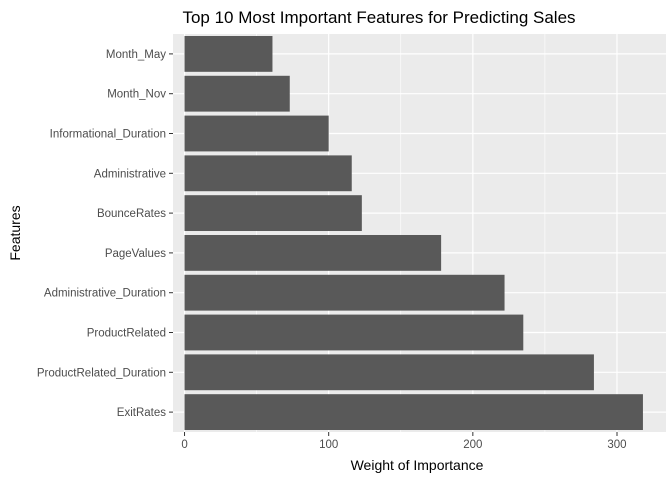  What do you see at coordinates (131, 214) in the screenshot?
I see `y-tick-label: BounceRates` at bounding box center [131, 214].